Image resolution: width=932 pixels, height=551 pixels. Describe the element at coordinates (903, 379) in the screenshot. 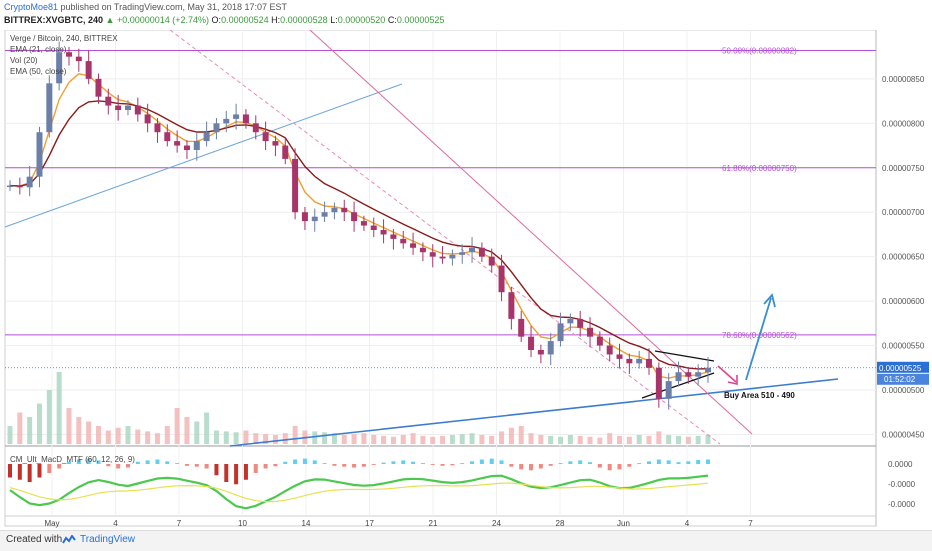

I see `countdown-box` at that location.